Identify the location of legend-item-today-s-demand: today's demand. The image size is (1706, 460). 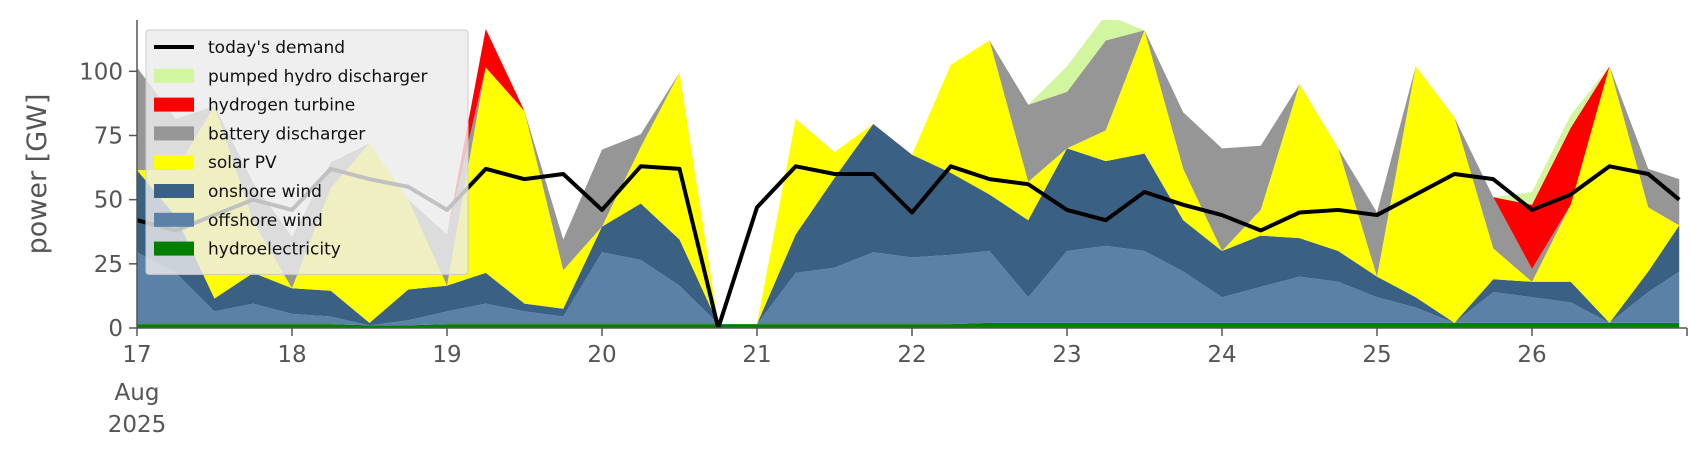
(249, 48).